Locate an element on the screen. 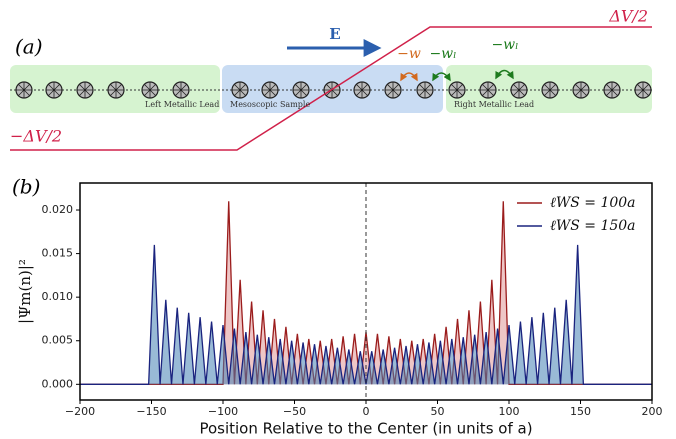 Image resolution: width=676 pixels, height=439 pixels. panel-label: (a) is located at coordinates (29, 47).